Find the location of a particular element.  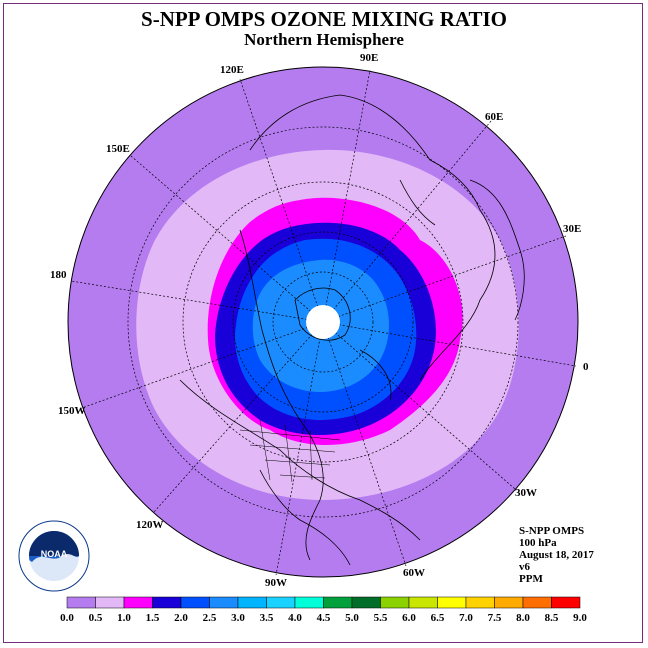

lon-label-30e: 30E is located at coordinates (572, 229).